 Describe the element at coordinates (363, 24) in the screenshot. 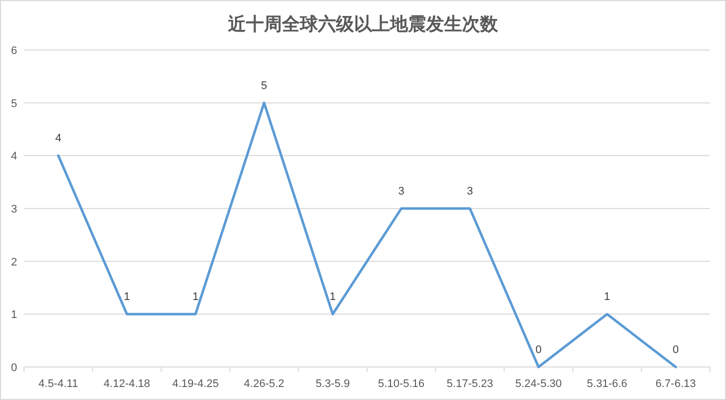

I see `title: 近十周全球六级以上地震发生次数` at that location.